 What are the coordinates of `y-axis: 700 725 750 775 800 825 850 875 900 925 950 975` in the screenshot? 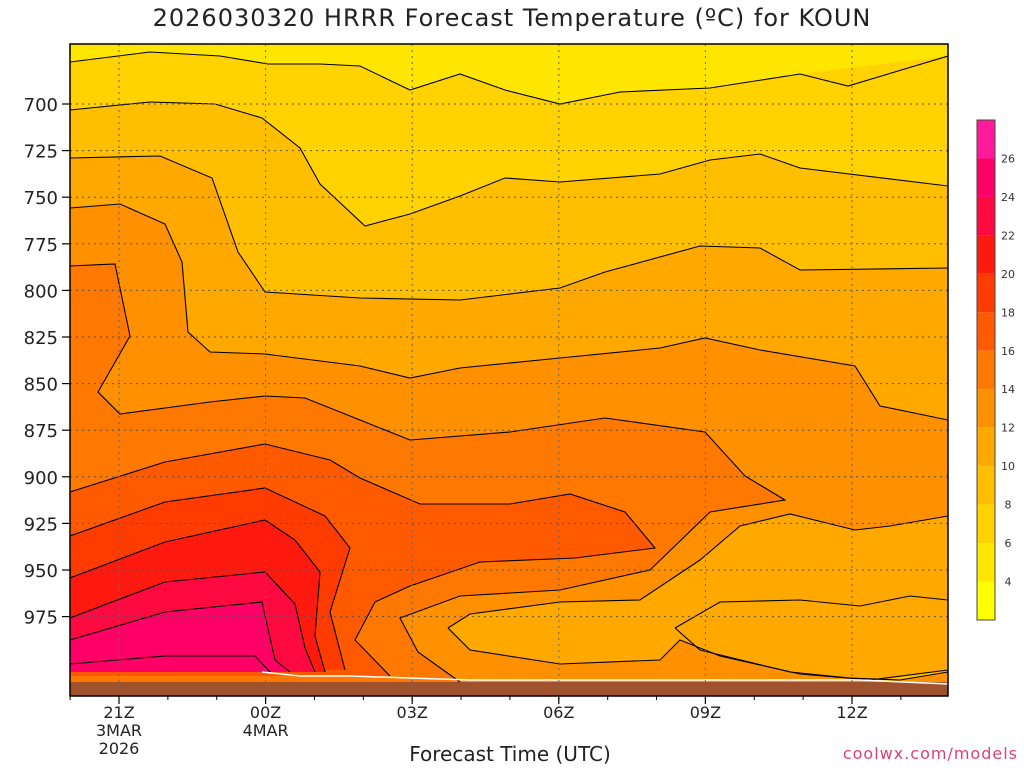 It's located at (47, 362).